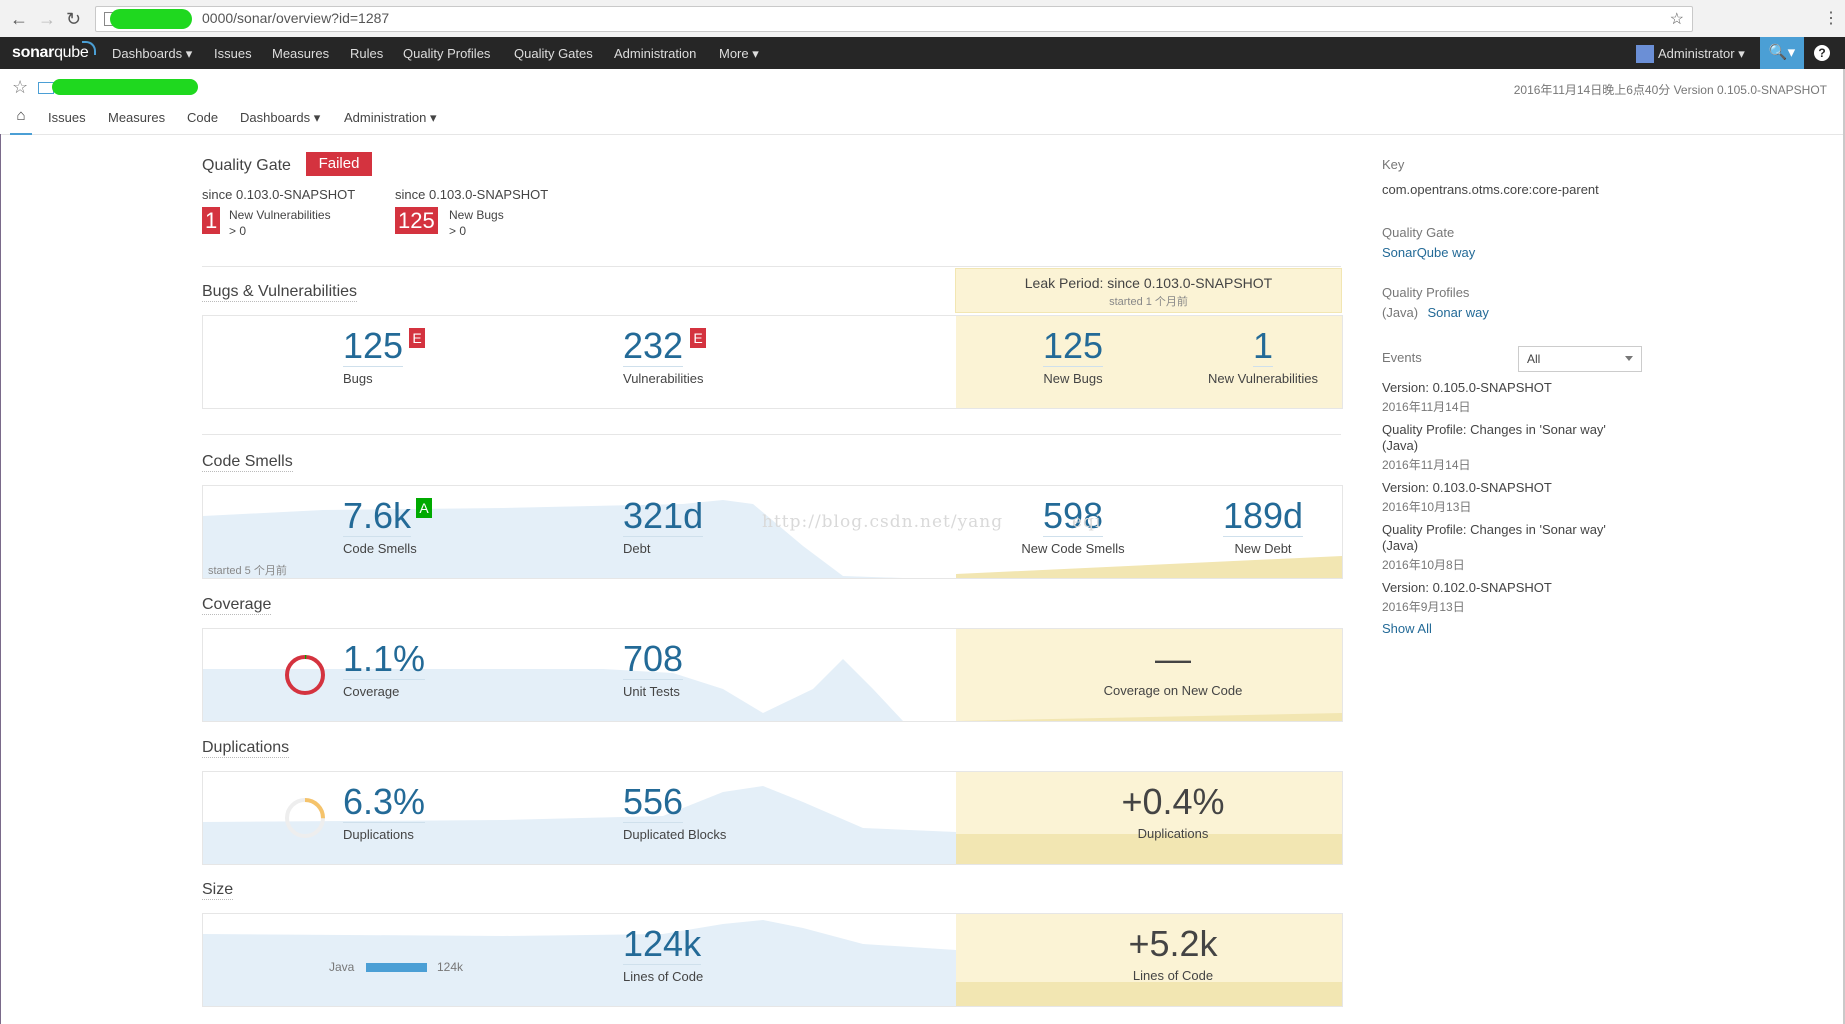 This screenshot has width=1845, height=1024. I want to click on nav-administration: Administration, so click(655, 53).